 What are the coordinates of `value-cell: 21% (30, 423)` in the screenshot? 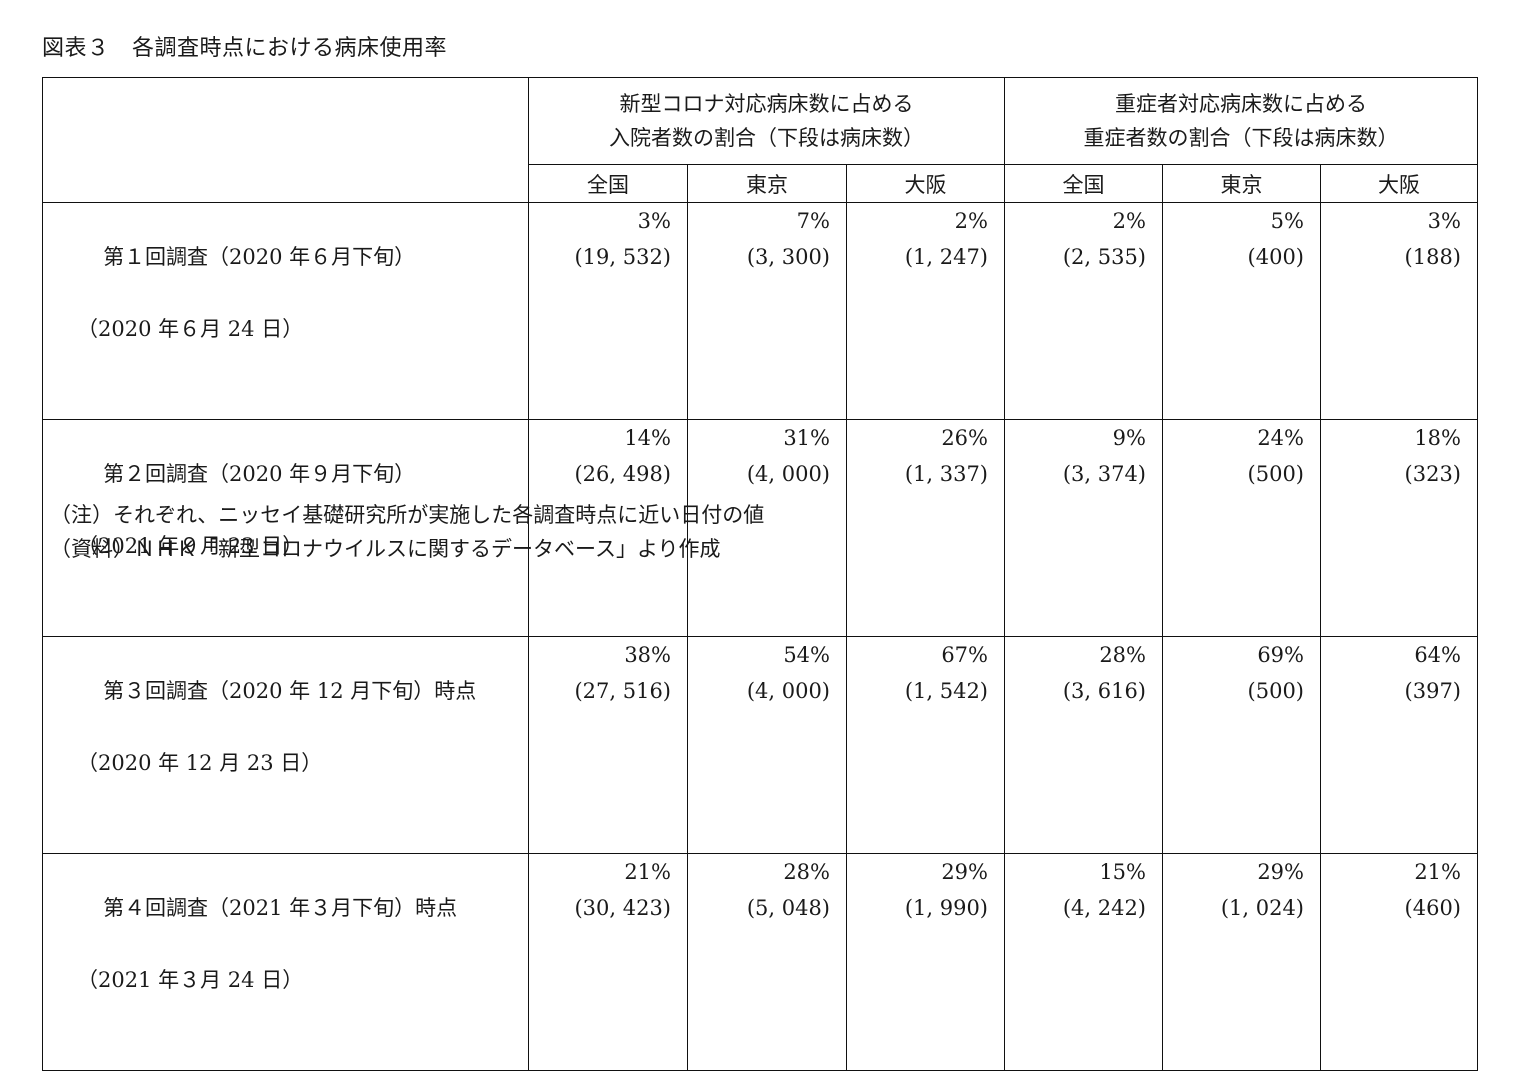 It's located at (608, 962).